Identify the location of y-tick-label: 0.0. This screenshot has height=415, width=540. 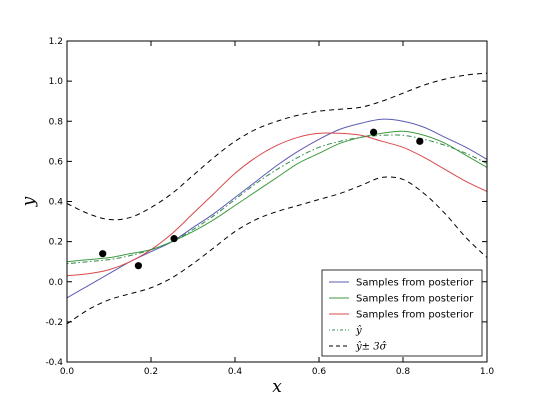
(56, 283).